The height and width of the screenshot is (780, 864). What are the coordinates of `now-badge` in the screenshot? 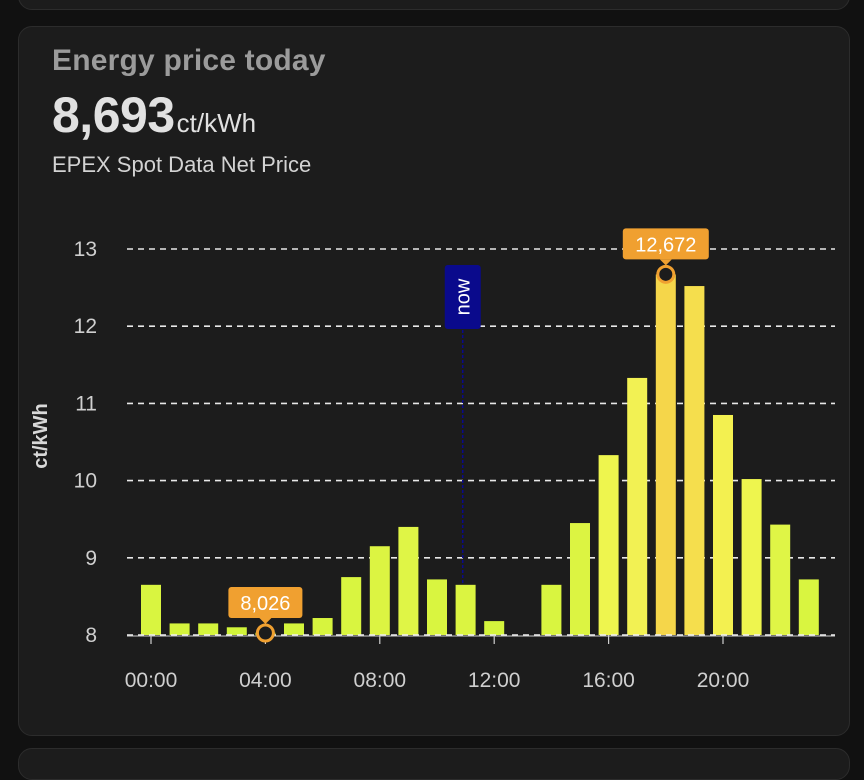 It's located at (462, 297).